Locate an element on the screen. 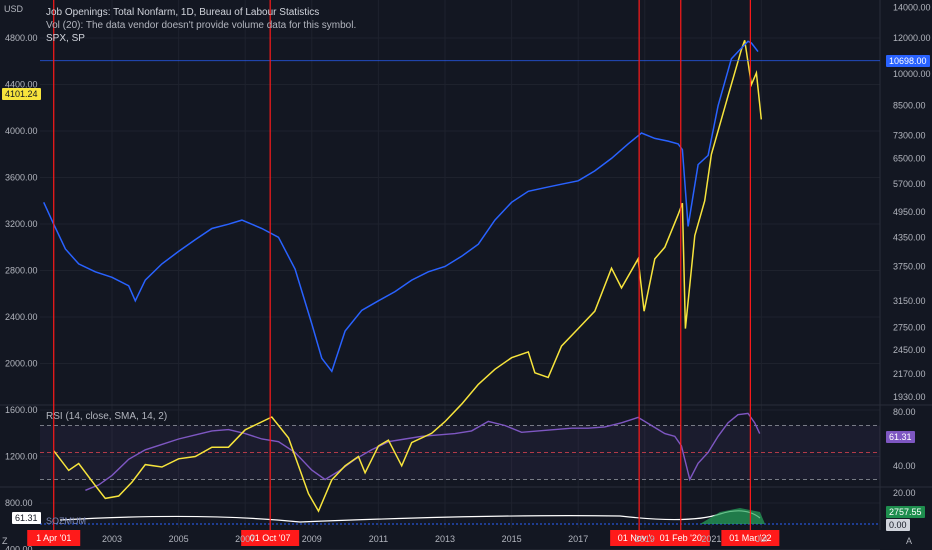 Image resolution: width=932 pixels, height=550 pixels. right-tick-label: 8500.00 is located at coordinates (909, 106).